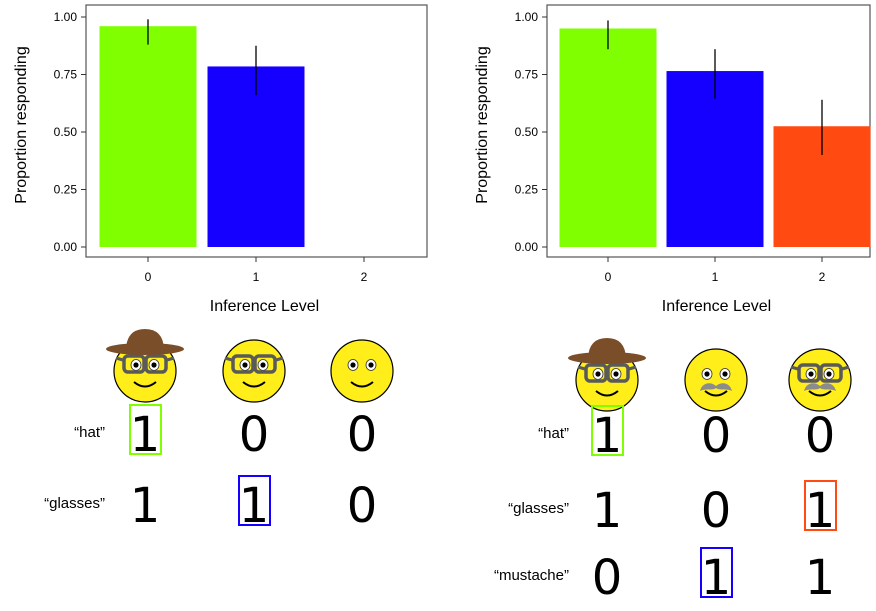 The image size is (876, 611). What do you see at coordinates (148, 277) in the screenshot?
I see `x-tick-label: 0` at bounding box center [148, 277].